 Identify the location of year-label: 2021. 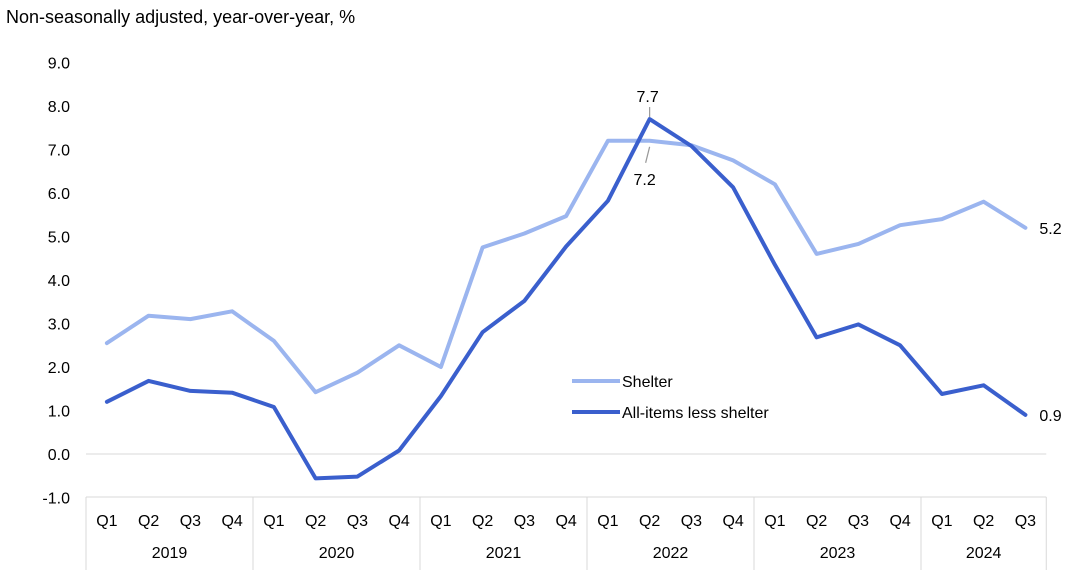
(504, 553).